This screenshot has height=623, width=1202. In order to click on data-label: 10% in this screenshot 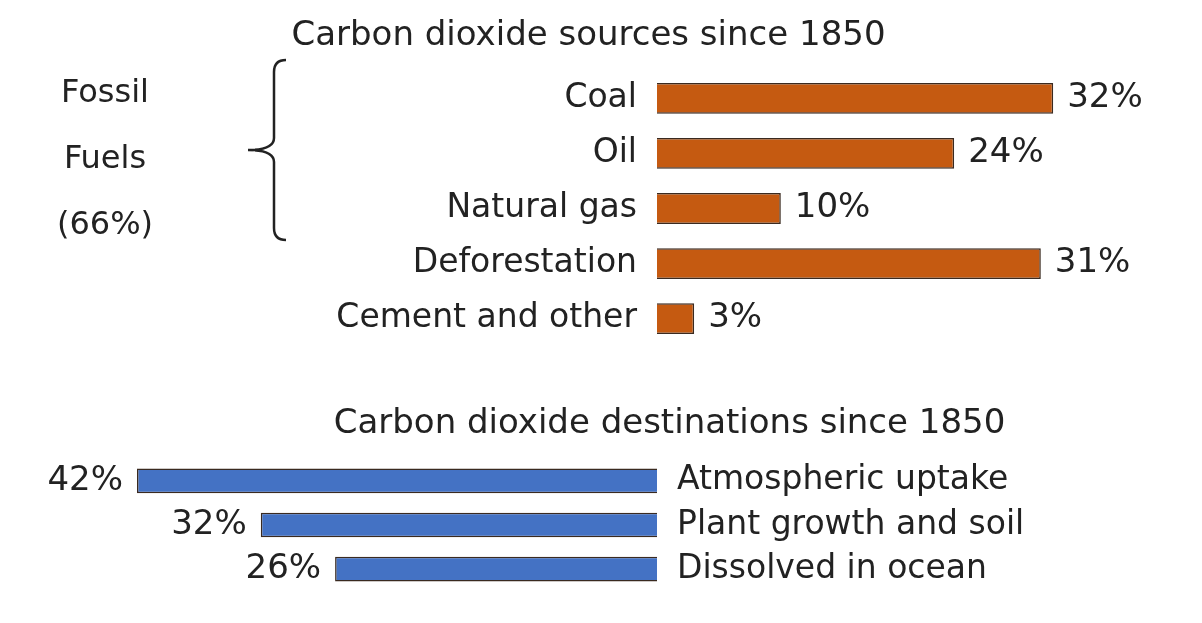, I will do `click(832, 205)`.